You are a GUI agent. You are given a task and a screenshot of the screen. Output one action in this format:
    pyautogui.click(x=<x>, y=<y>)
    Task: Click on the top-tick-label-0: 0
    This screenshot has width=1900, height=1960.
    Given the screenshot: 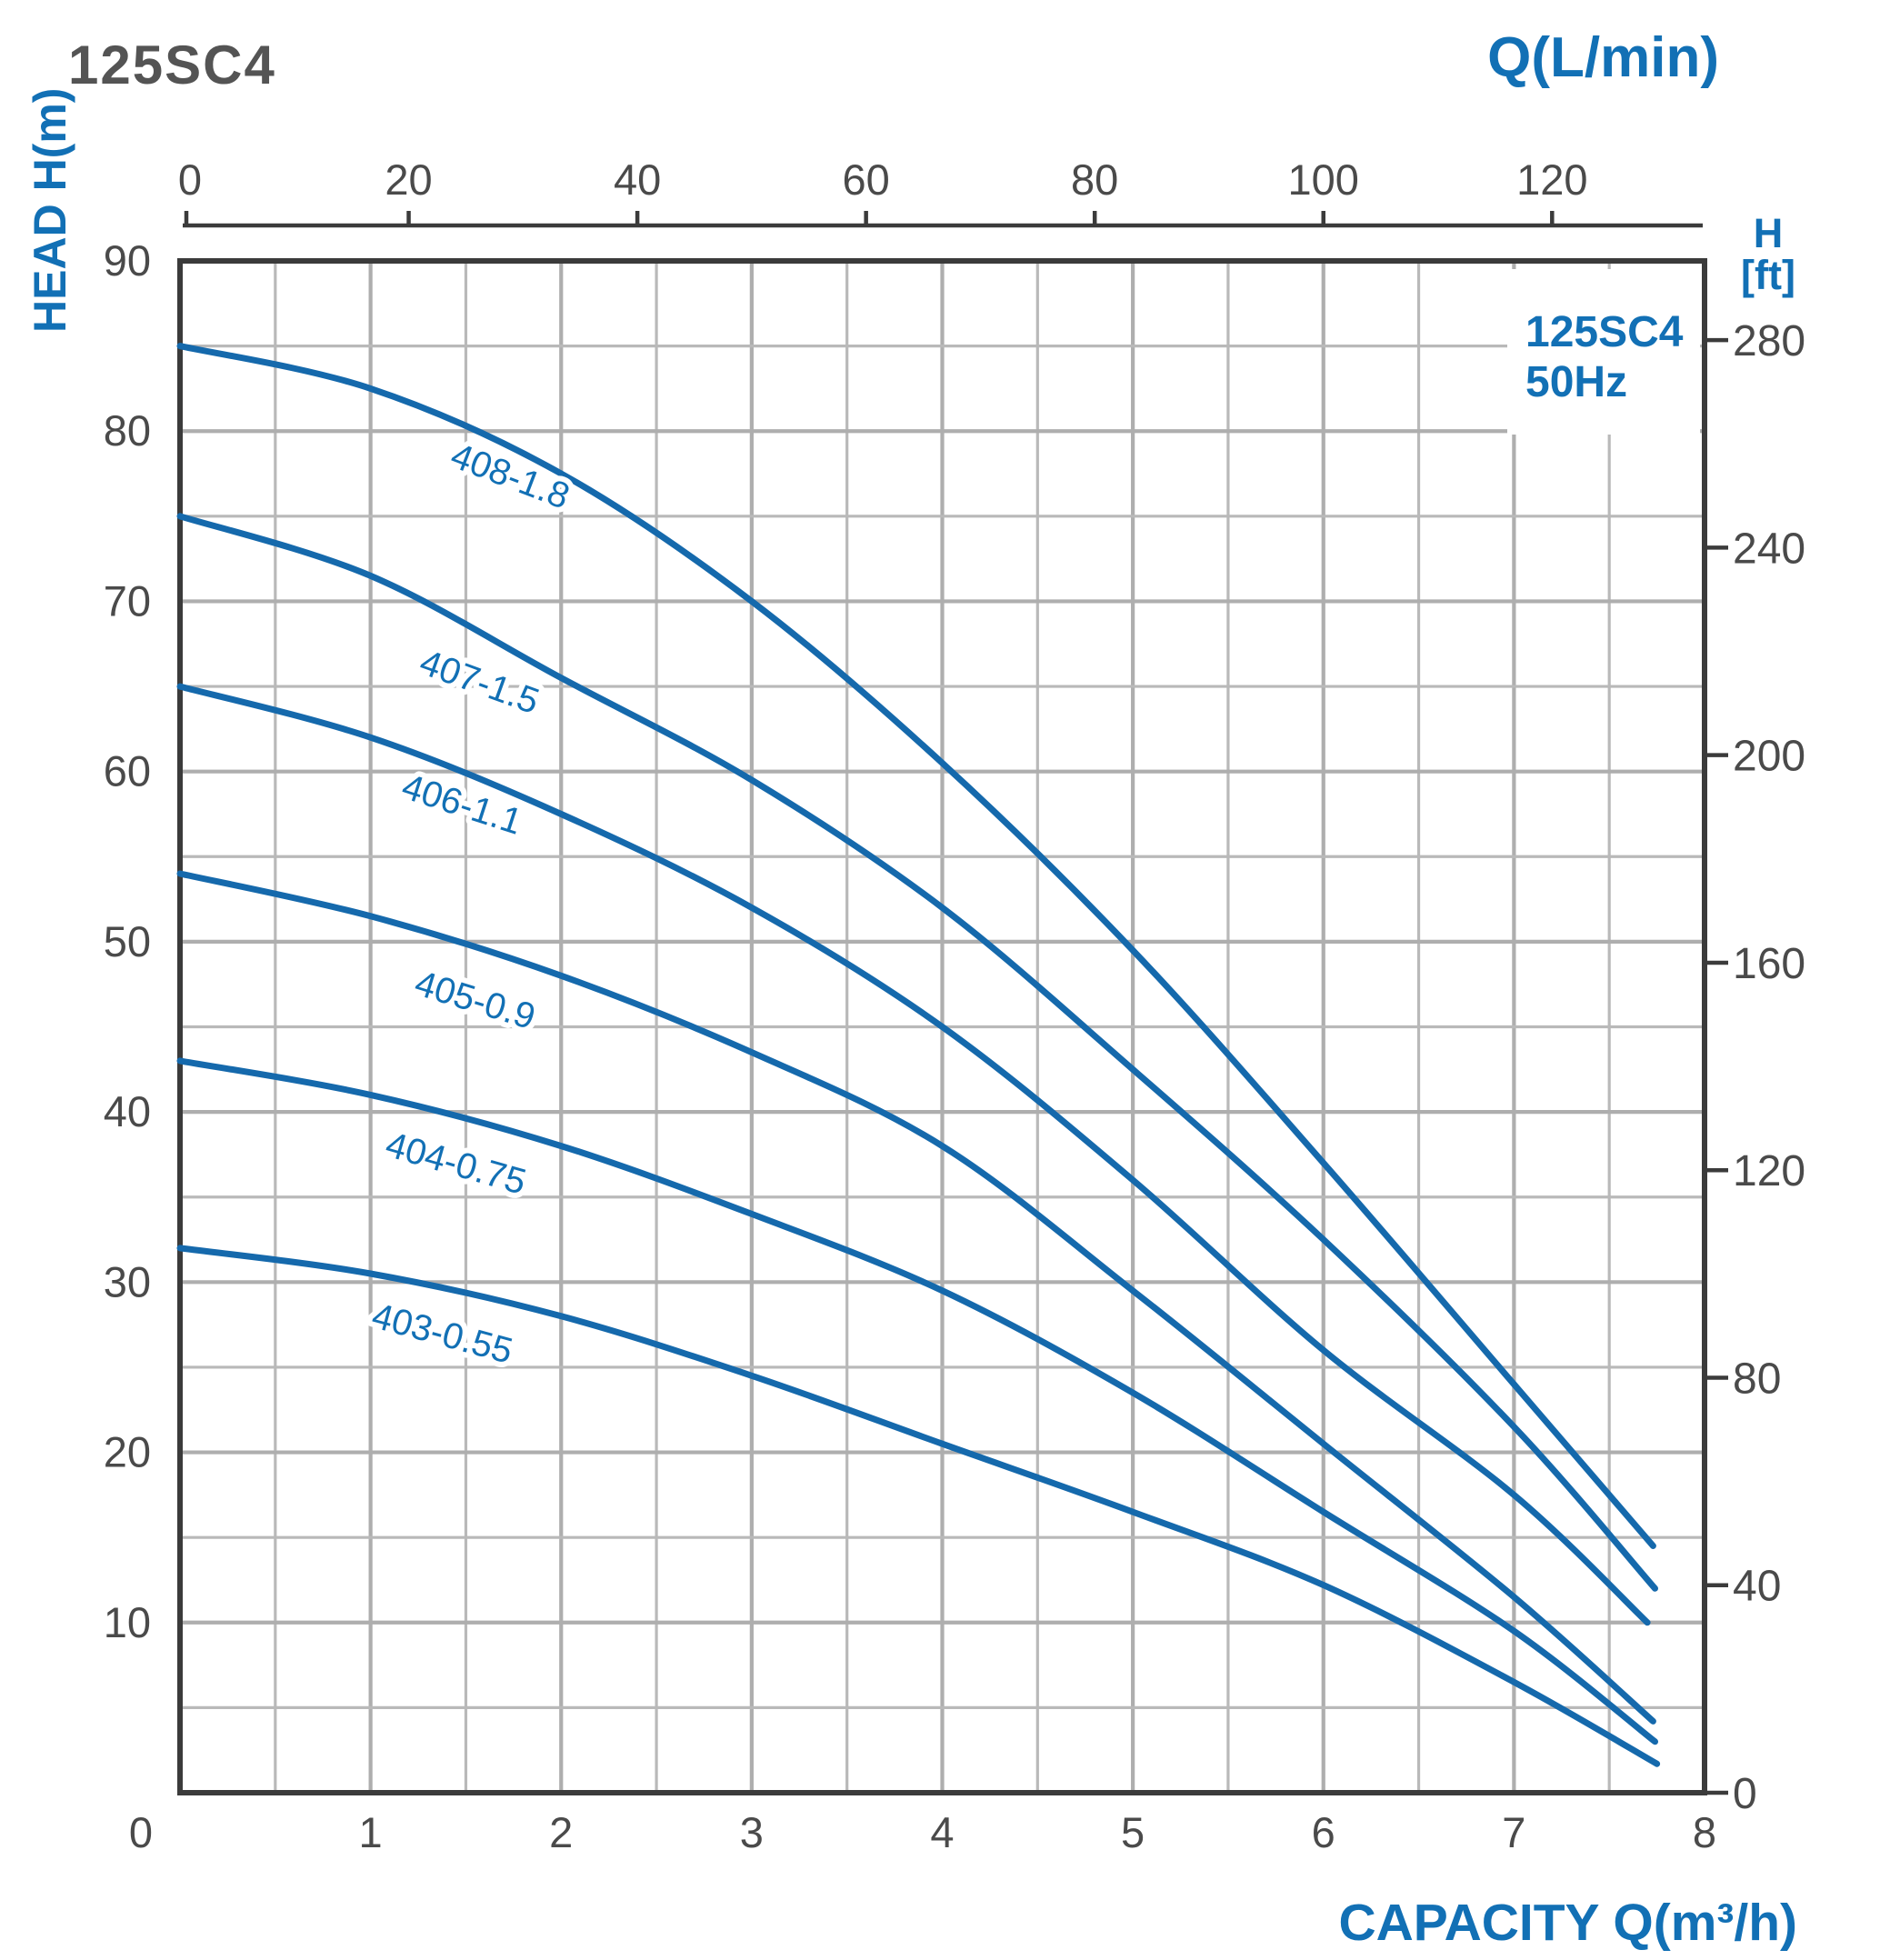 What is the action you would take?
    pyautogui.click(x=190, y=179)
    